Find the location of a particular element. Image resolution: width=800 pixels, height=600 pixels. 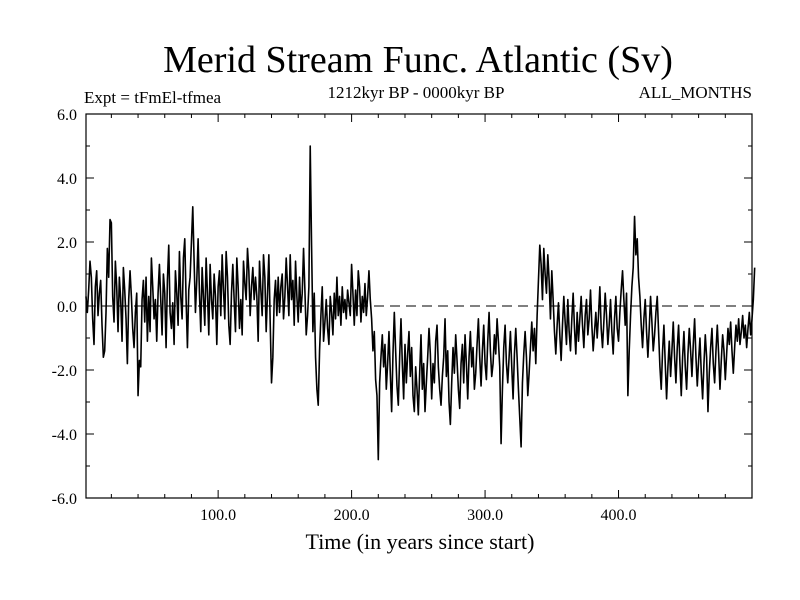

chart-subtitle-left: Expt = tFmEl-tfmea is located at coordinates (153, 97).